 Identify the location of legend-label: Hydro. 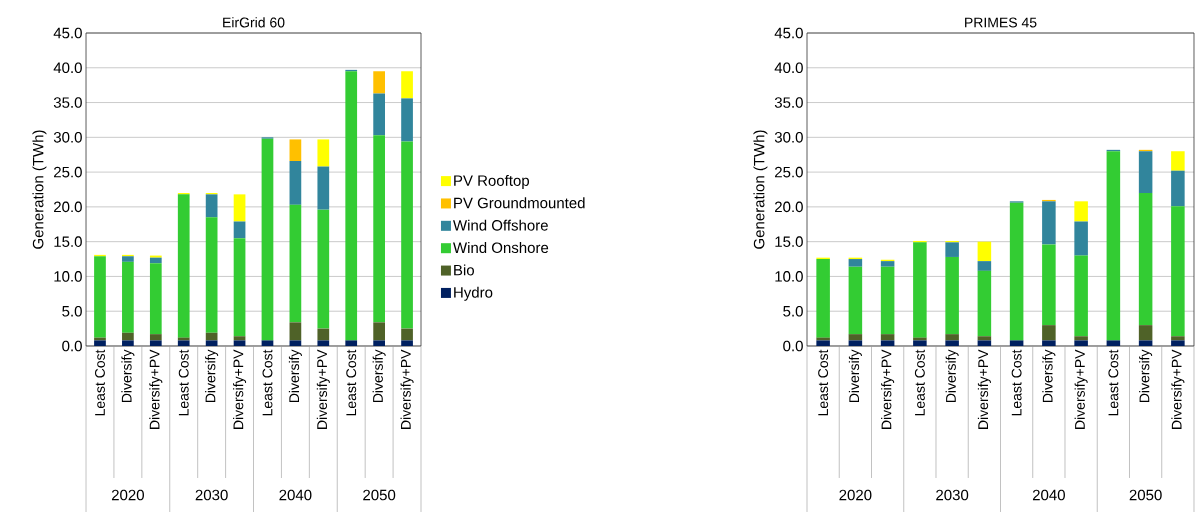
(473, 293).